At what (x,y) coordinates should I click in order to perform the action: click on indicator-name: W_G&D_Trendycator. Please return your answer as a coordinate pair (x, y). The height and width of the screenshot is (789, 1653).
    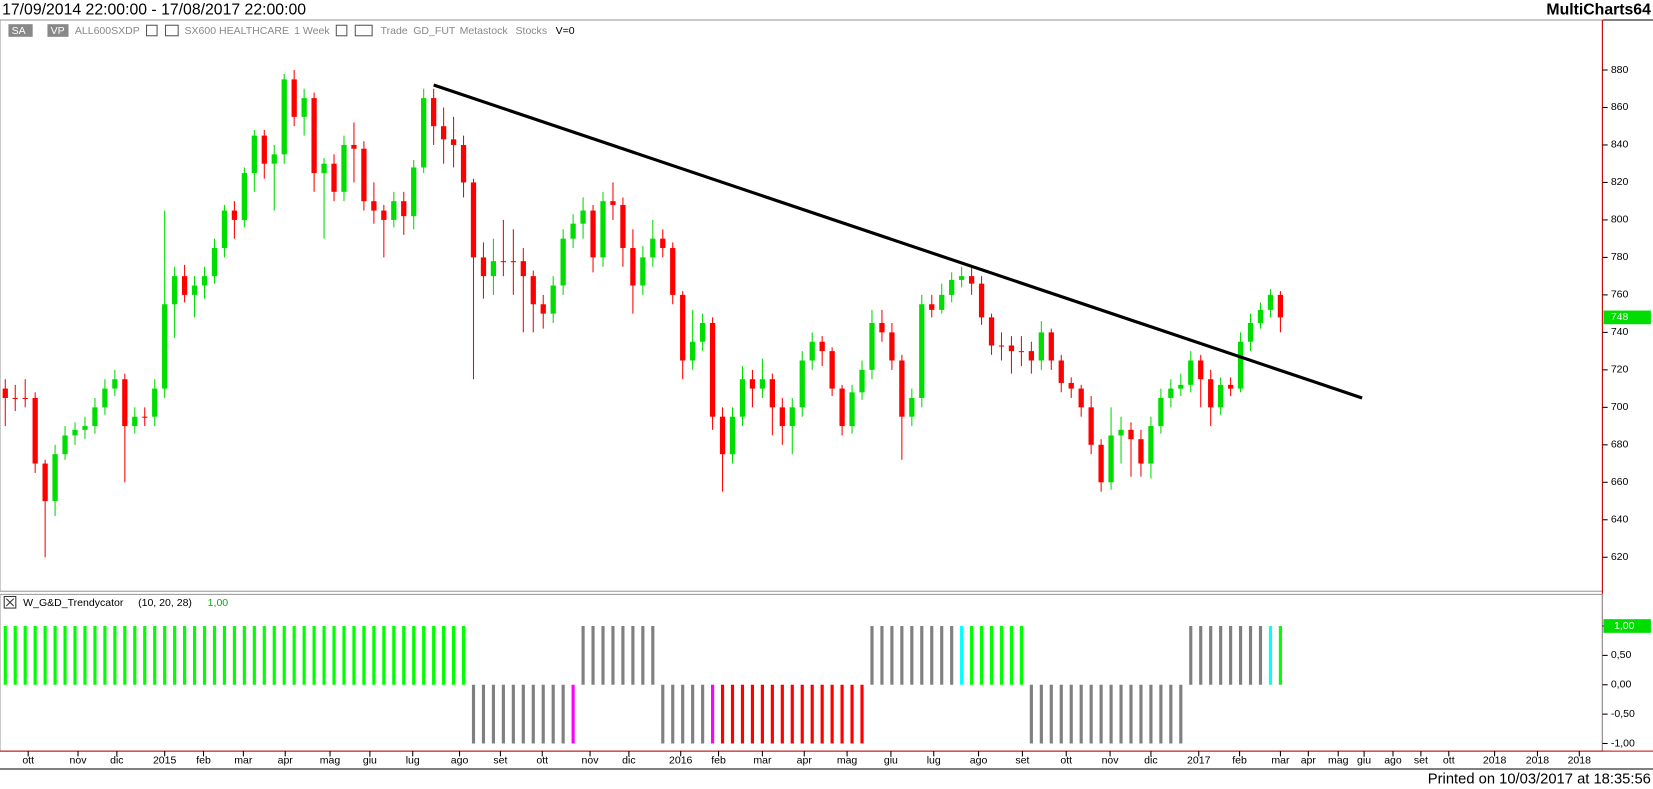
    Looking at the image, I should click on (73, 603).